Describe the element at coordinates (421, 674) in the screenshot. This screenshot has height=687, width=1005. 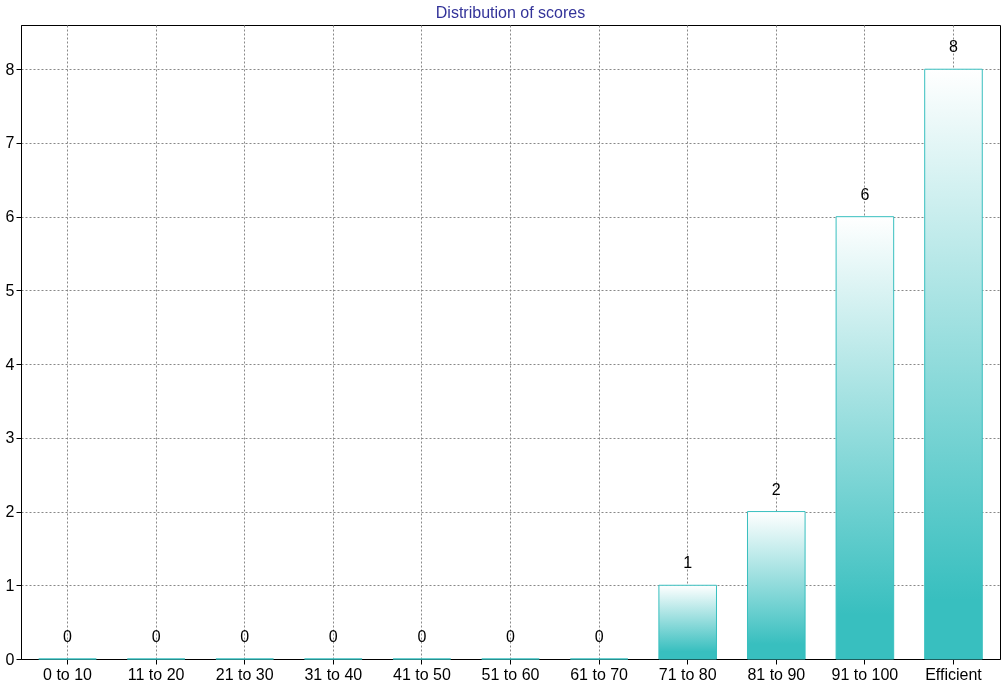
I see `x-tick-label: 41 to 50` at that location.